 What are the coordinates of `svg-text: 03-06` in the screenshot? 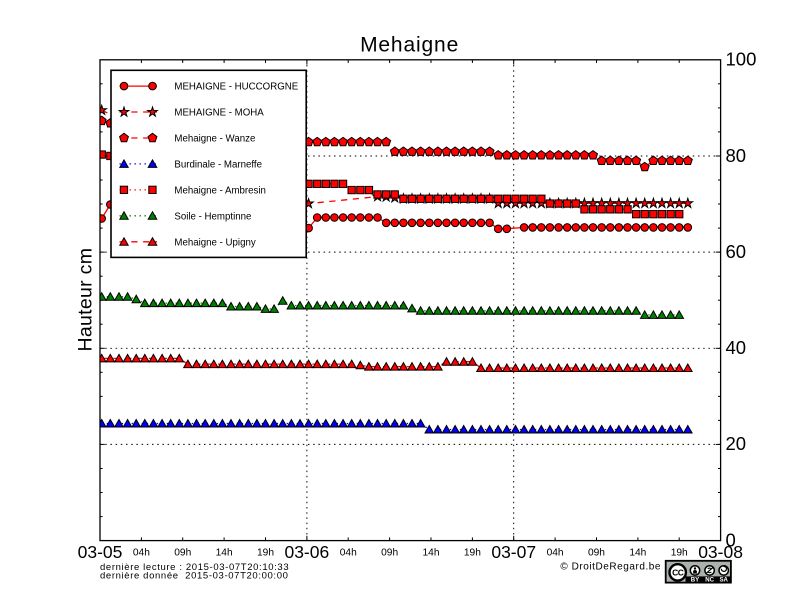 It's located at (306, 552).